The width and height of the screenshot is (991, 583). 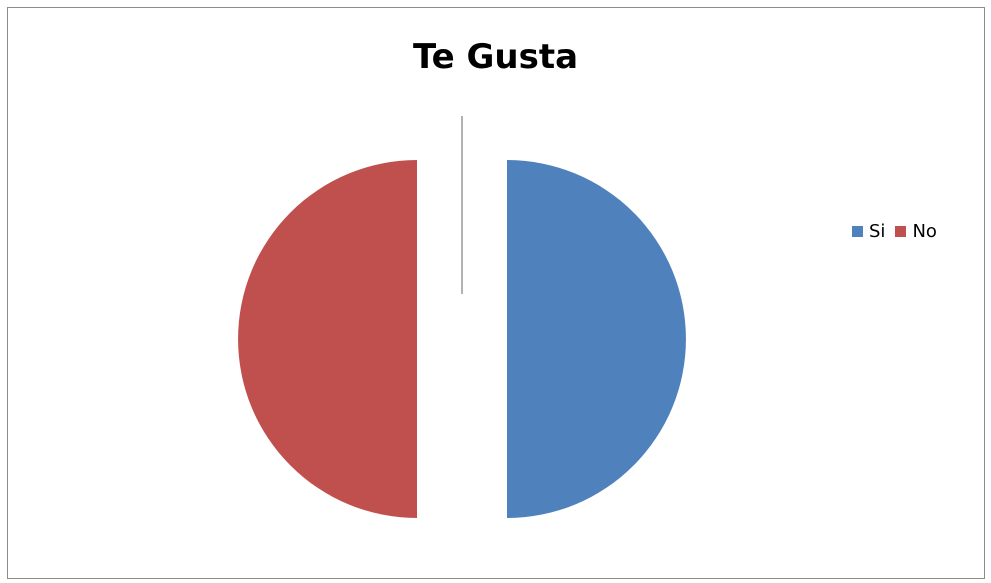 I want to click on pie-slice-si, so click(x=596, y=339).